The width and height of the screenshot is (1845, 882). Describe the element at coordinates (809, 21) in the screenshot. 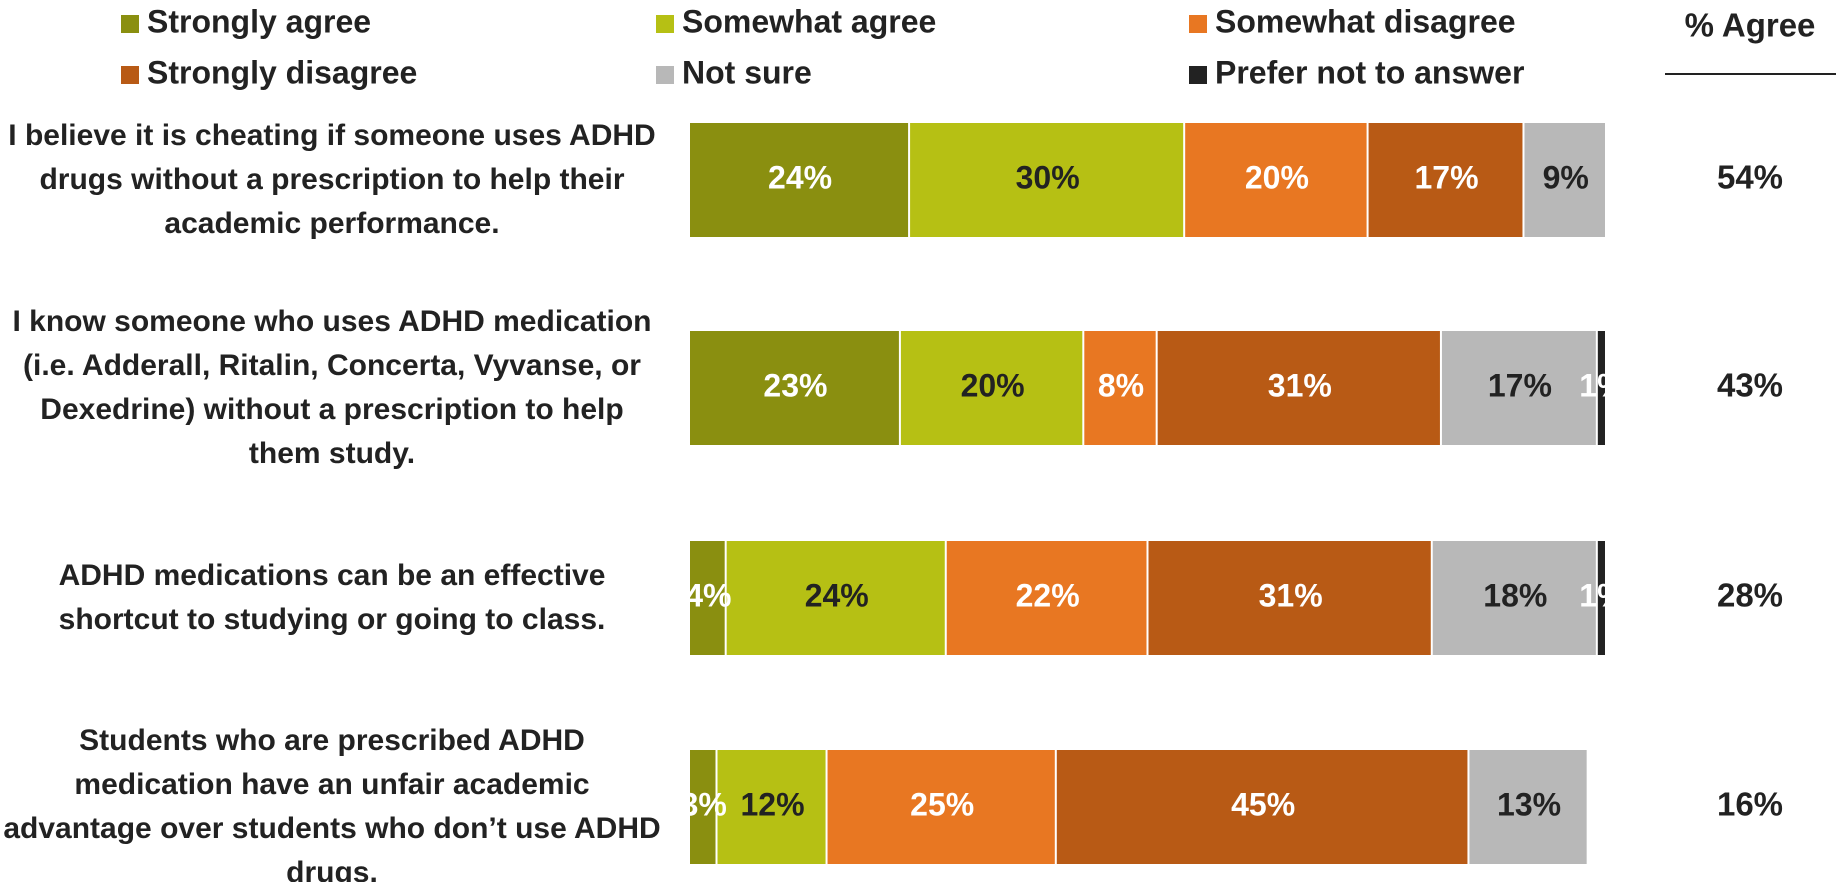

I see `legend-label: Somewhat agree` at that location.